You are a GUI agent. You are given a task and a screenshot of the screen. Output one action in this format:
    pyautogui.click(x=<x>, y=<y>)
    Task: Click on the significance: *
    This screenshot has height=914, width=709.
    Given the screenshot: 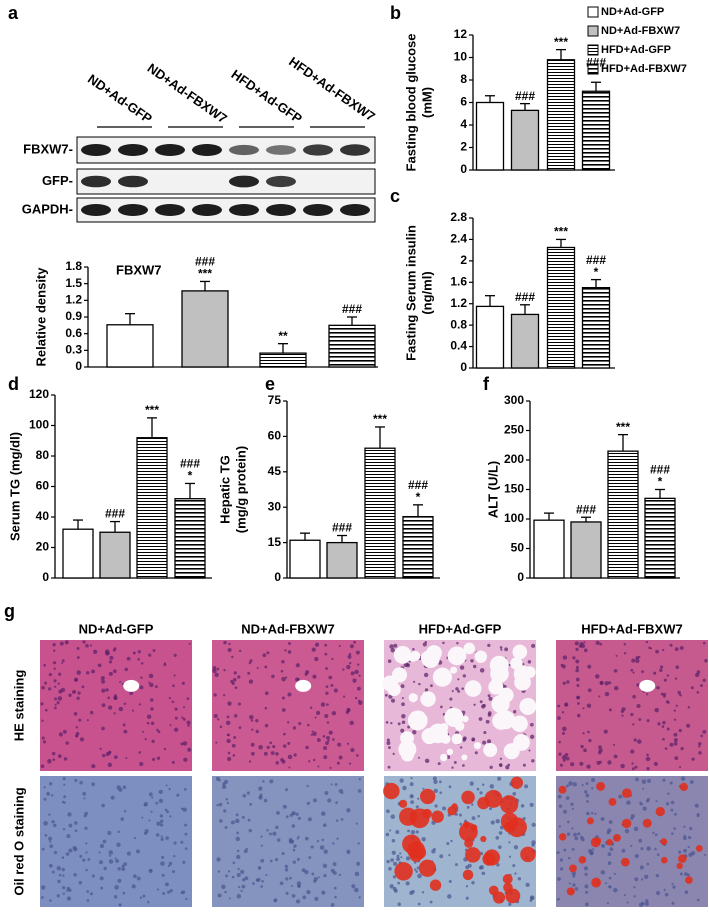 What is the action you would take?
    pyautogui.click(x=190, y=476)
    